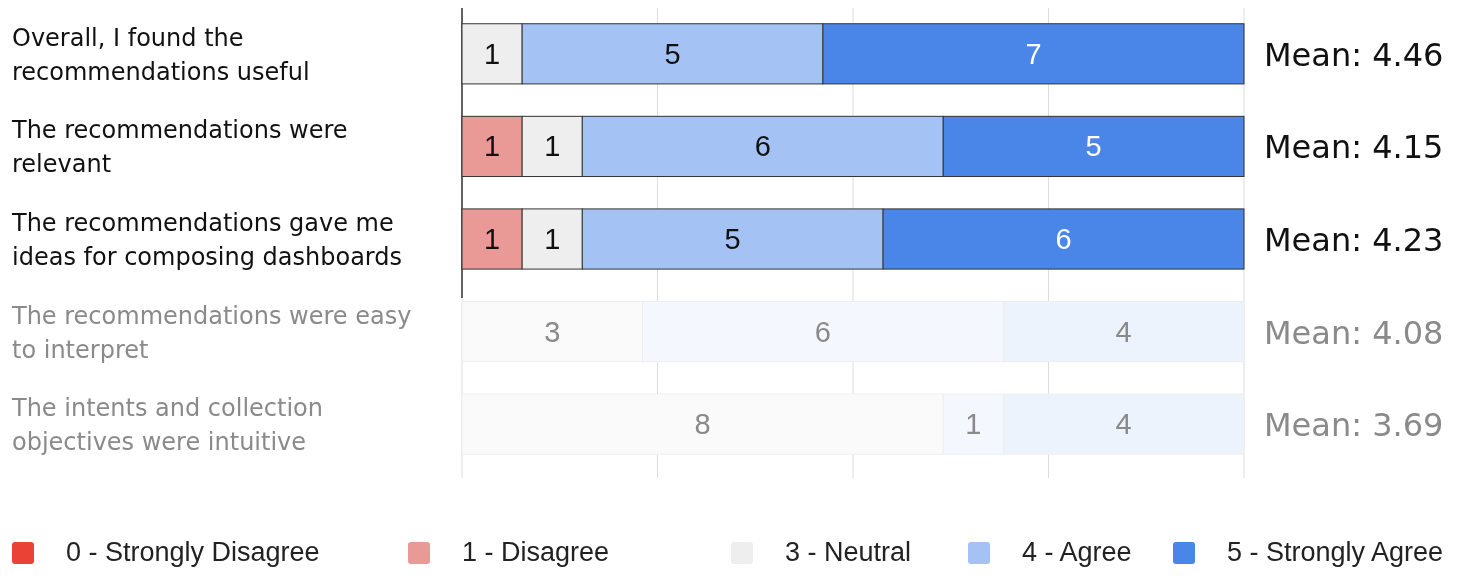 The image size is (1463, 576). Describe the element at coordinates (1354, 240) in the screenshot. I see `text: Mean: 4.23` at that location.